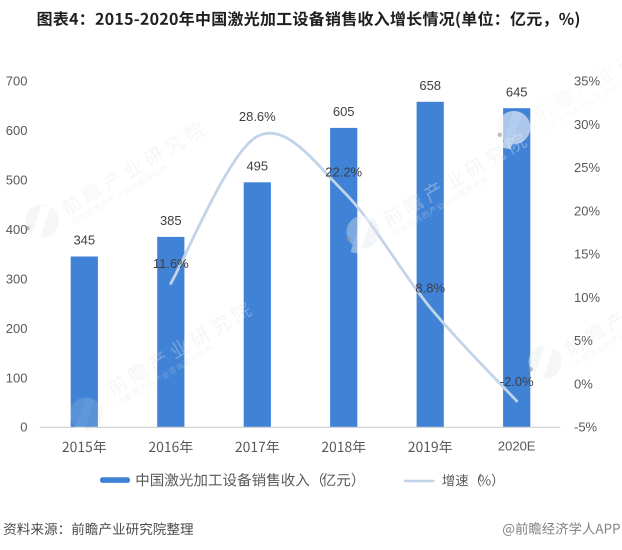  Describe the element at coordinates (171, 220) in the screenshot. I see `svg-text: 385` at that location.